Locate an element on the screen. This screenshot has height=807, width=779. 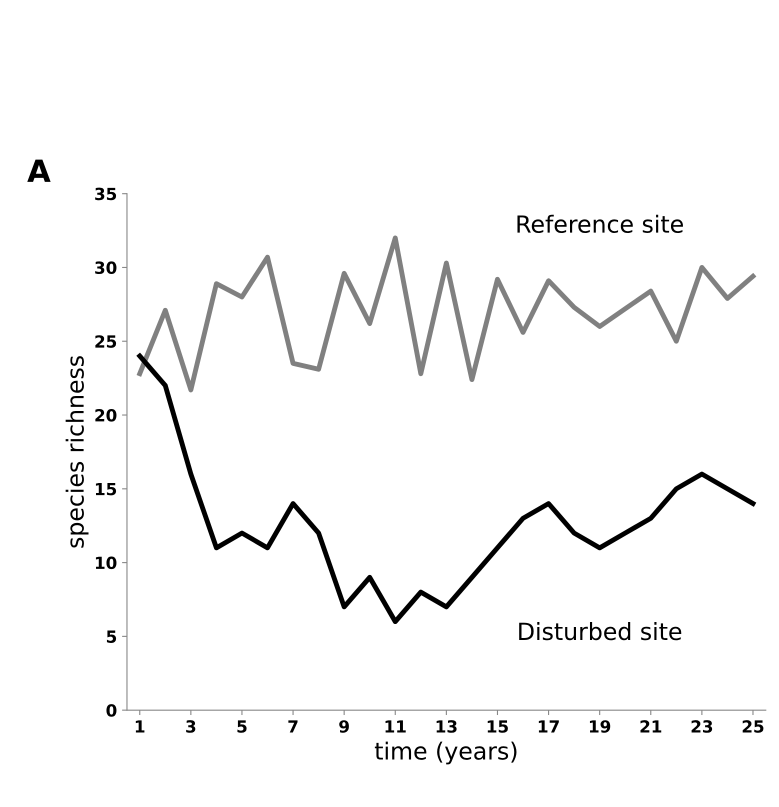
chart-title: A is located at coordinates (39, 171).